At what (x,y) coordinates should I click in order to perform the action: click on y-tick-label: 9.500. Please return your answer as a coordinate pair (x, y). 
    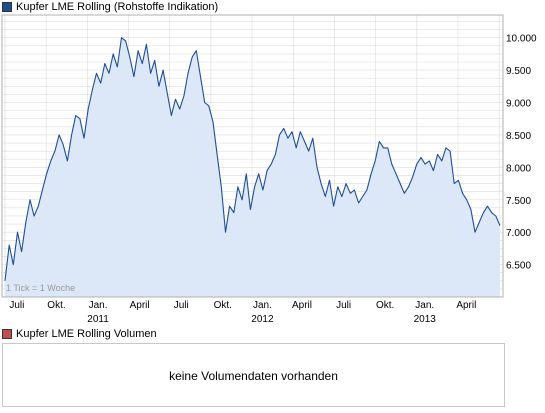
    Looking at the image, I should click on (518, 71).